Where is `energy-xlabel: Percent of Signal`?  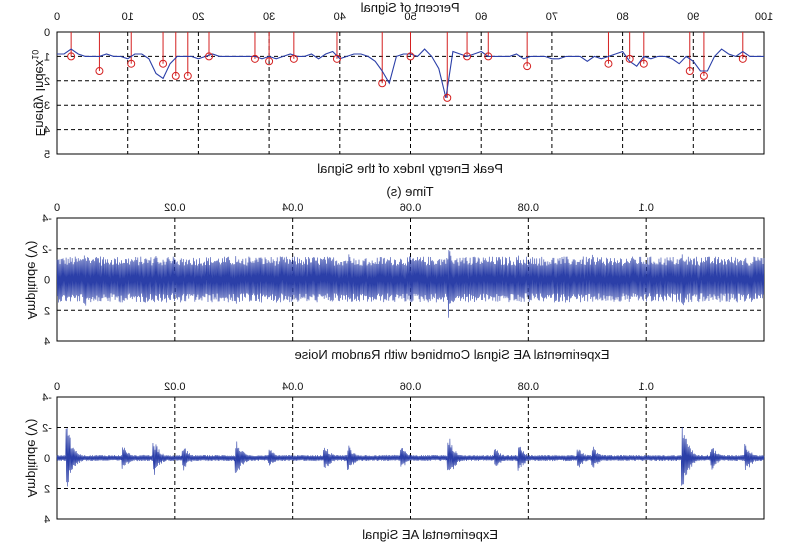
energy-xlabel: Percent of Signal is located at coordinates (409, 7).